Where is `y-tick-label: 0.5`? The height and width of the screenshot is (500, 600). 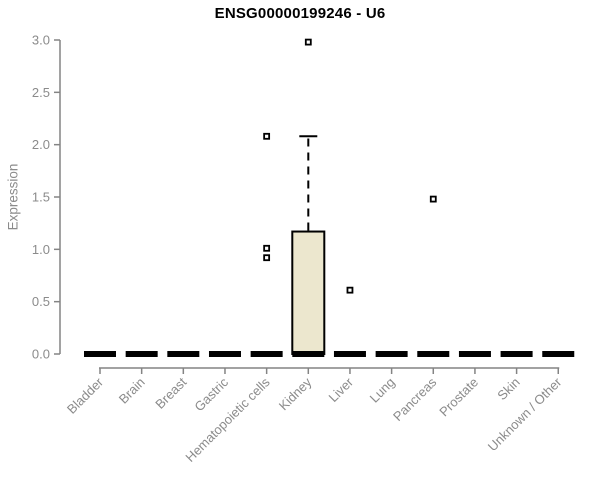 y-tick-label: 0.5 is located at coordinates (41, 301).